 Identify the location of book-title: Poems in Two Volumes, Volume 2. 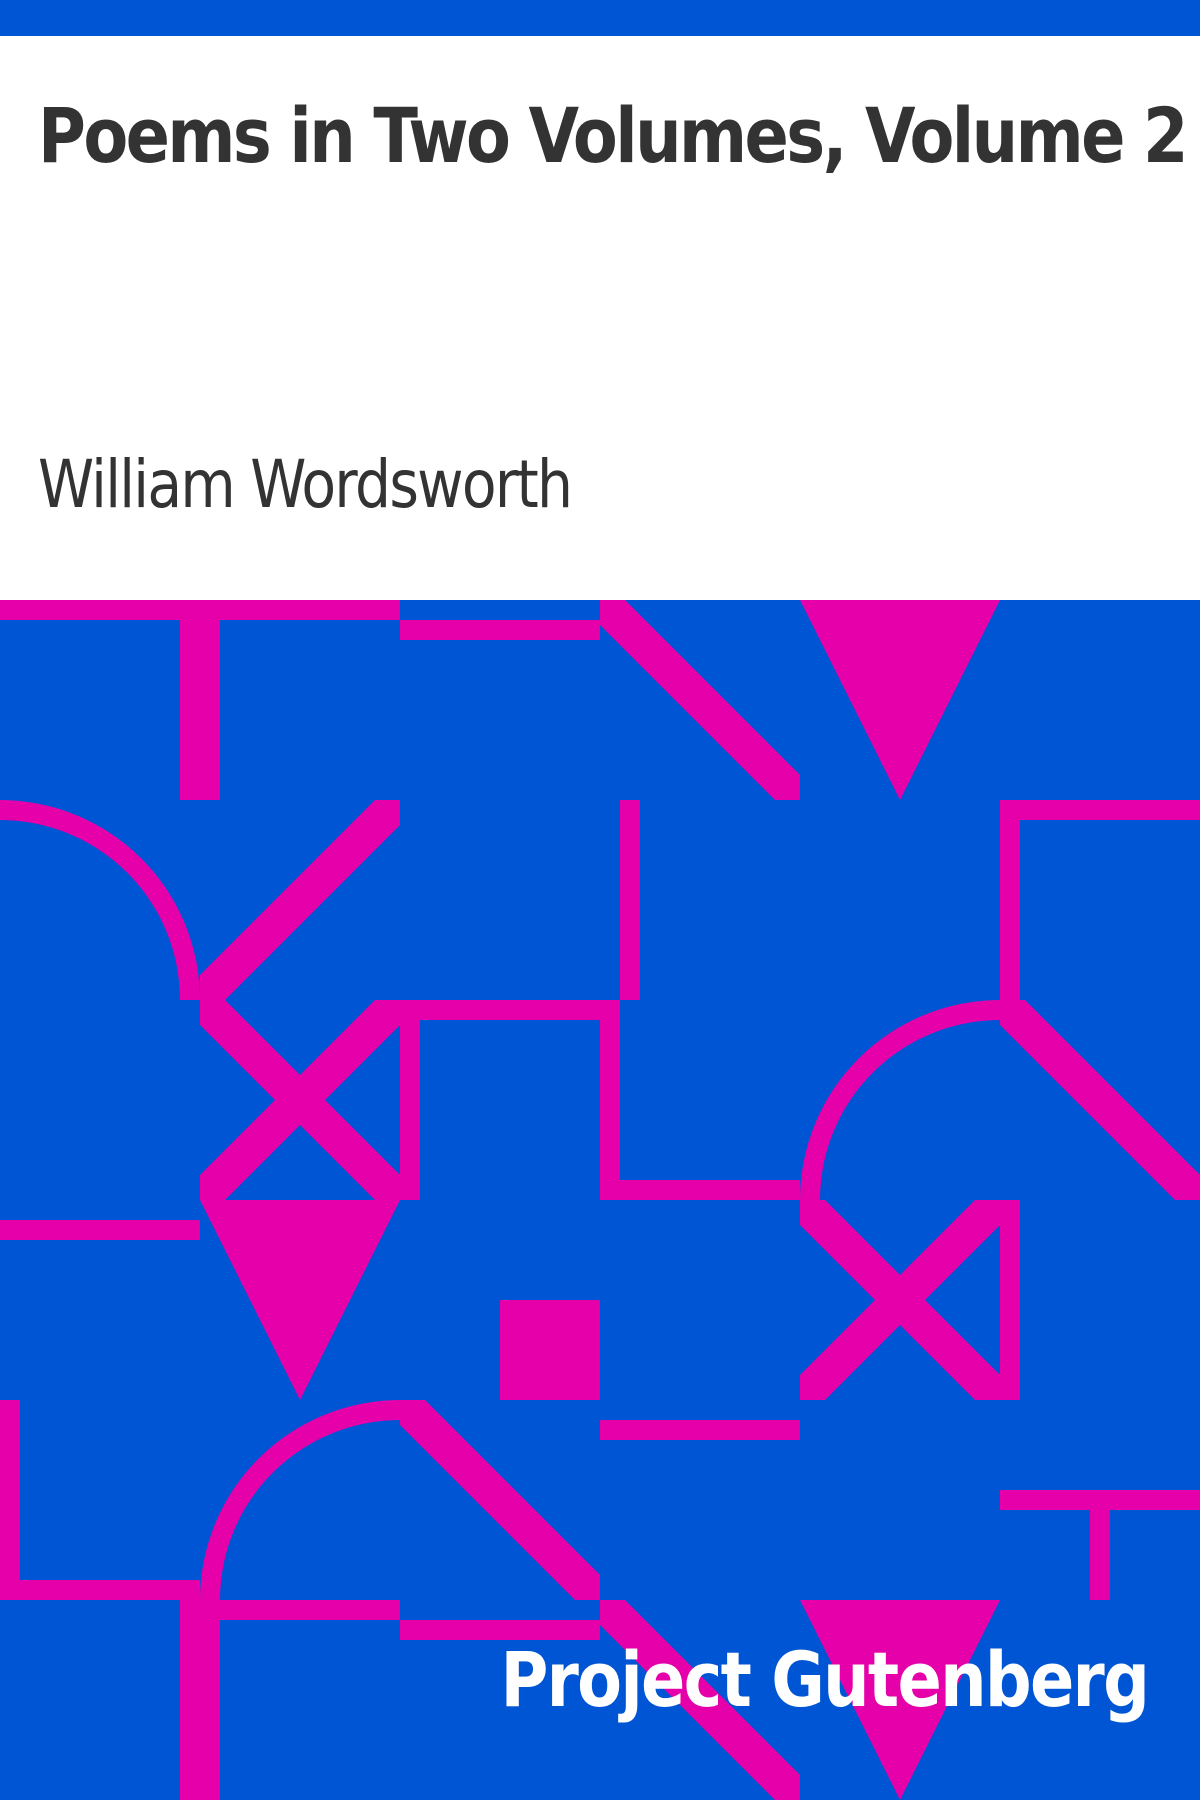
(613, 135).